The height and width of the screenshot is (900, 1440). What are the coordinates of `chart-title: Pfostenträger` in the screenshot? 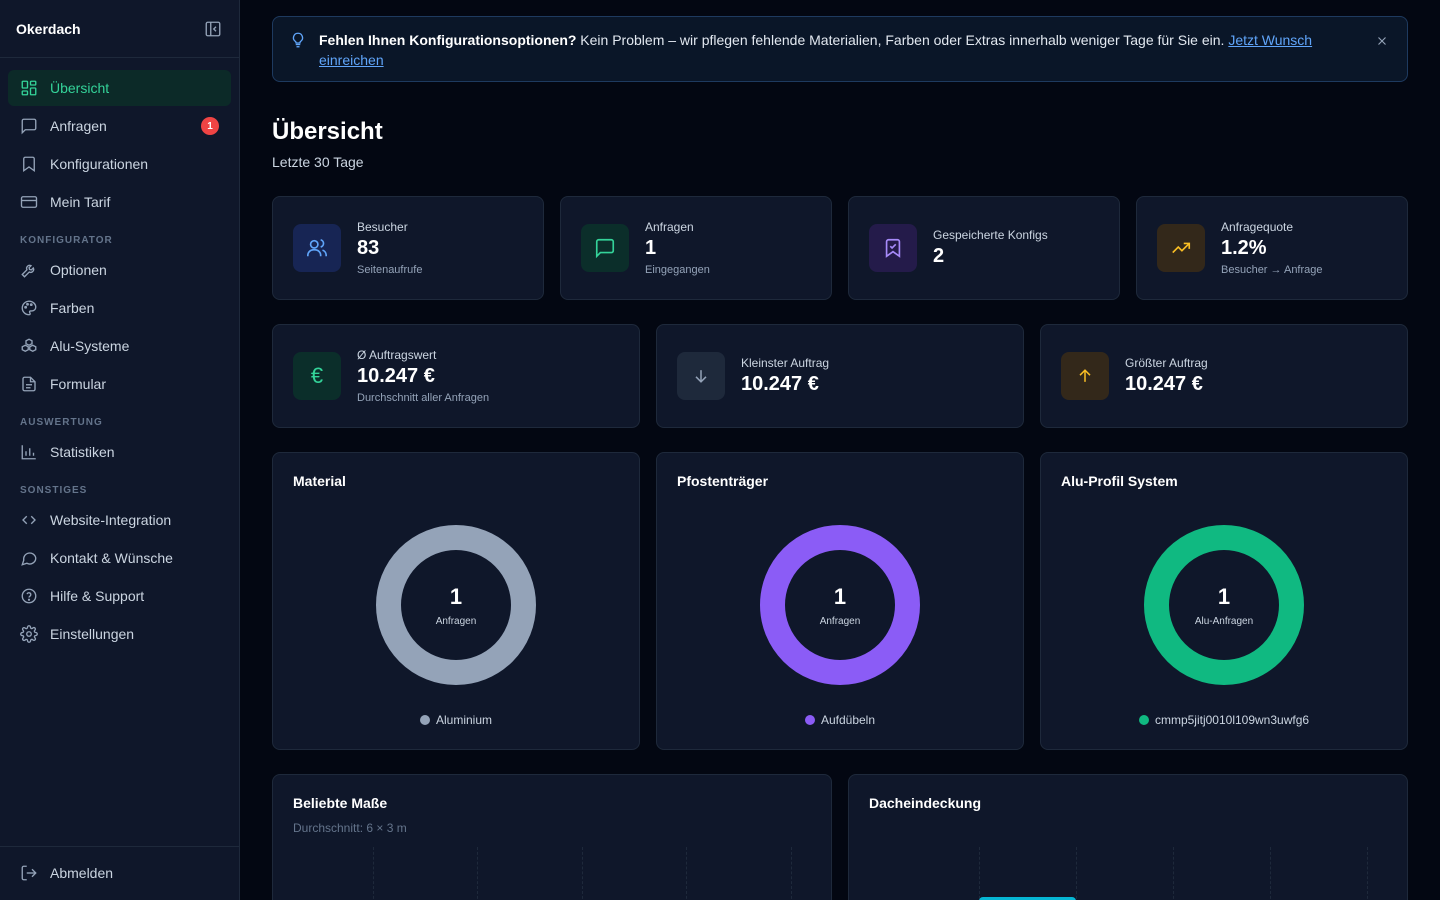 It's located at (723, 481).